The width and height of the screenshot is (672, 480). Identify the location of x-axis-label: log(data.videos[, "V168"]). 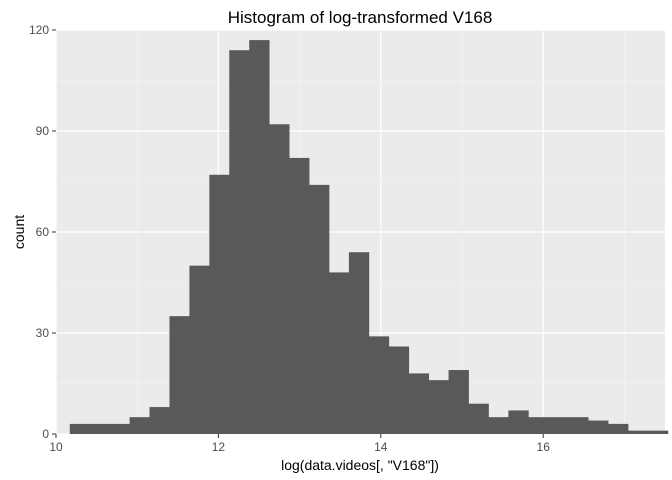
(360, 465).